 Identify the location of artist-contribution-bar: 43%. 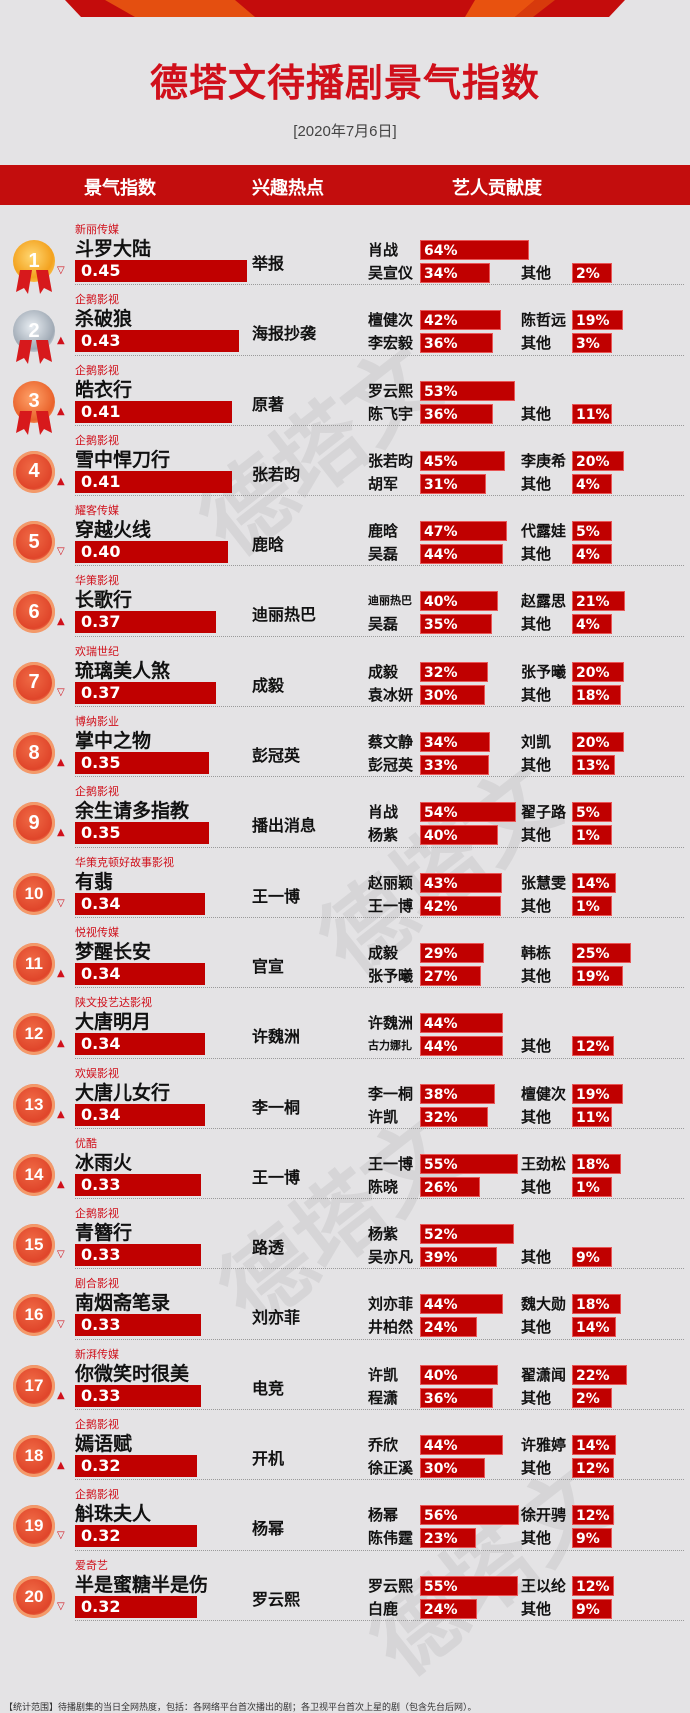
(461, 882).